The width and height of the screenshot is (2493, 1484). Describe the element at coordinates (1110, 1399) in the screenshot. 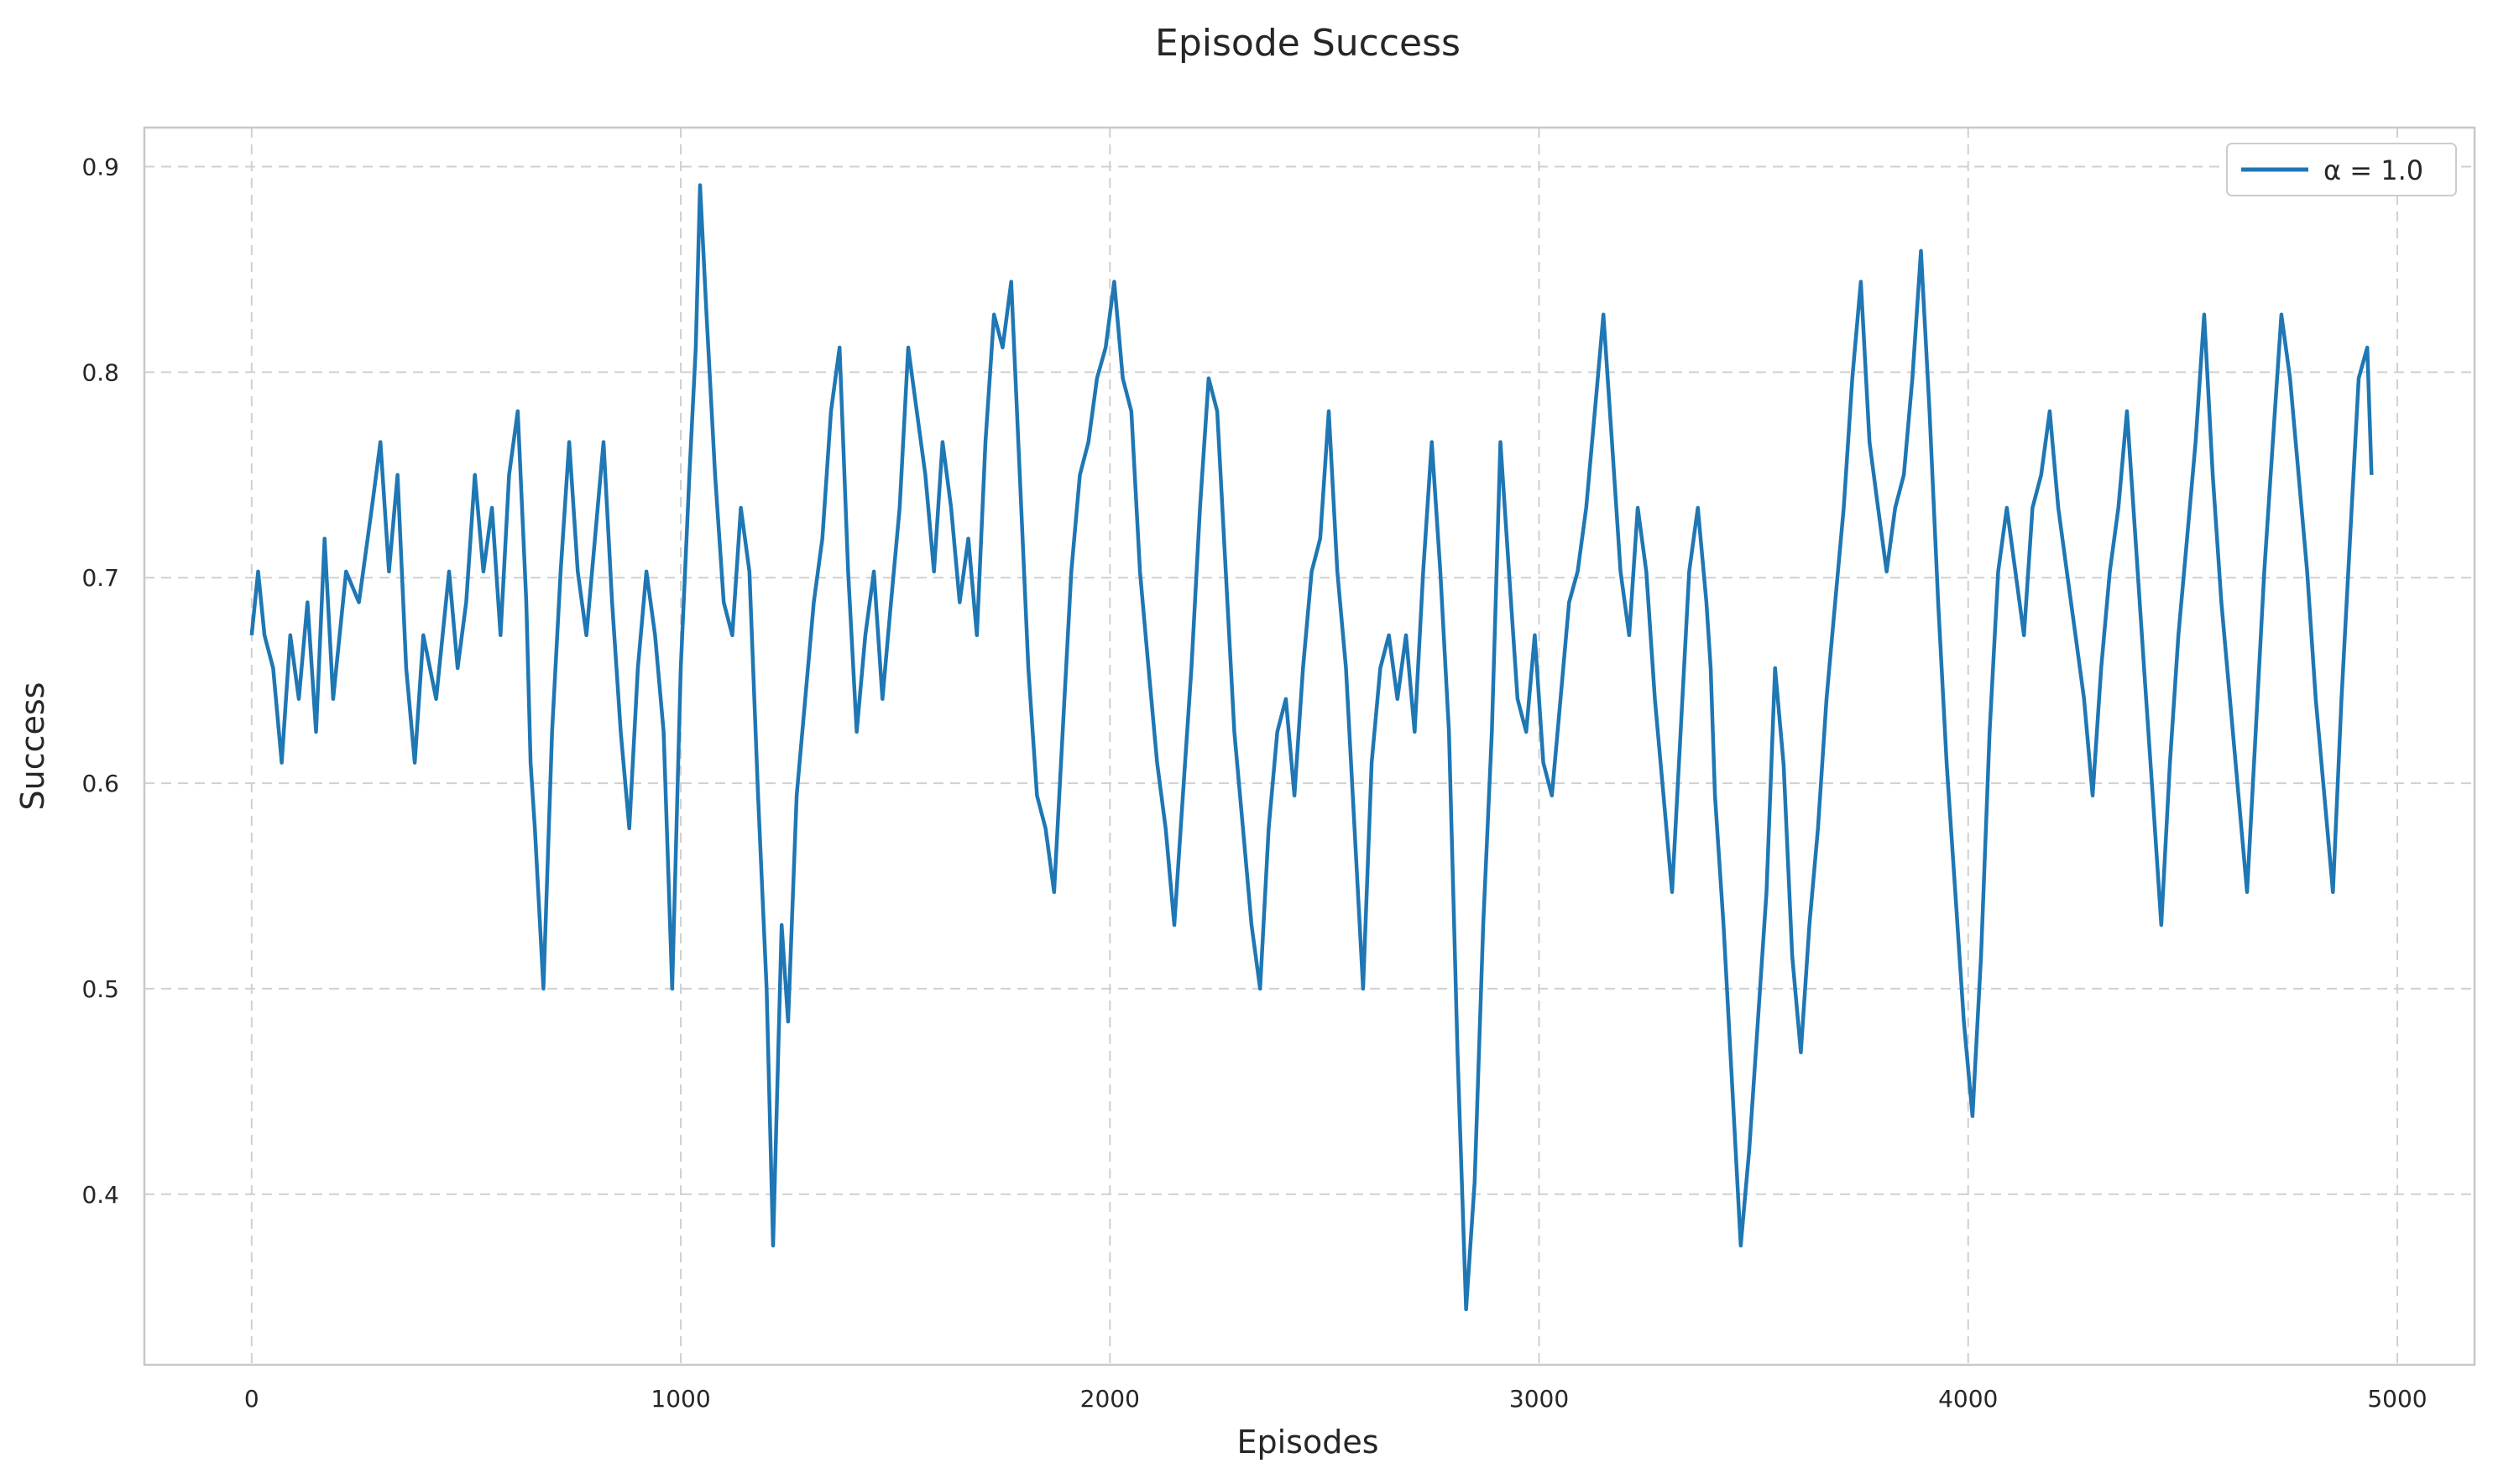

I see `x-tick-label: 2000` at that location.